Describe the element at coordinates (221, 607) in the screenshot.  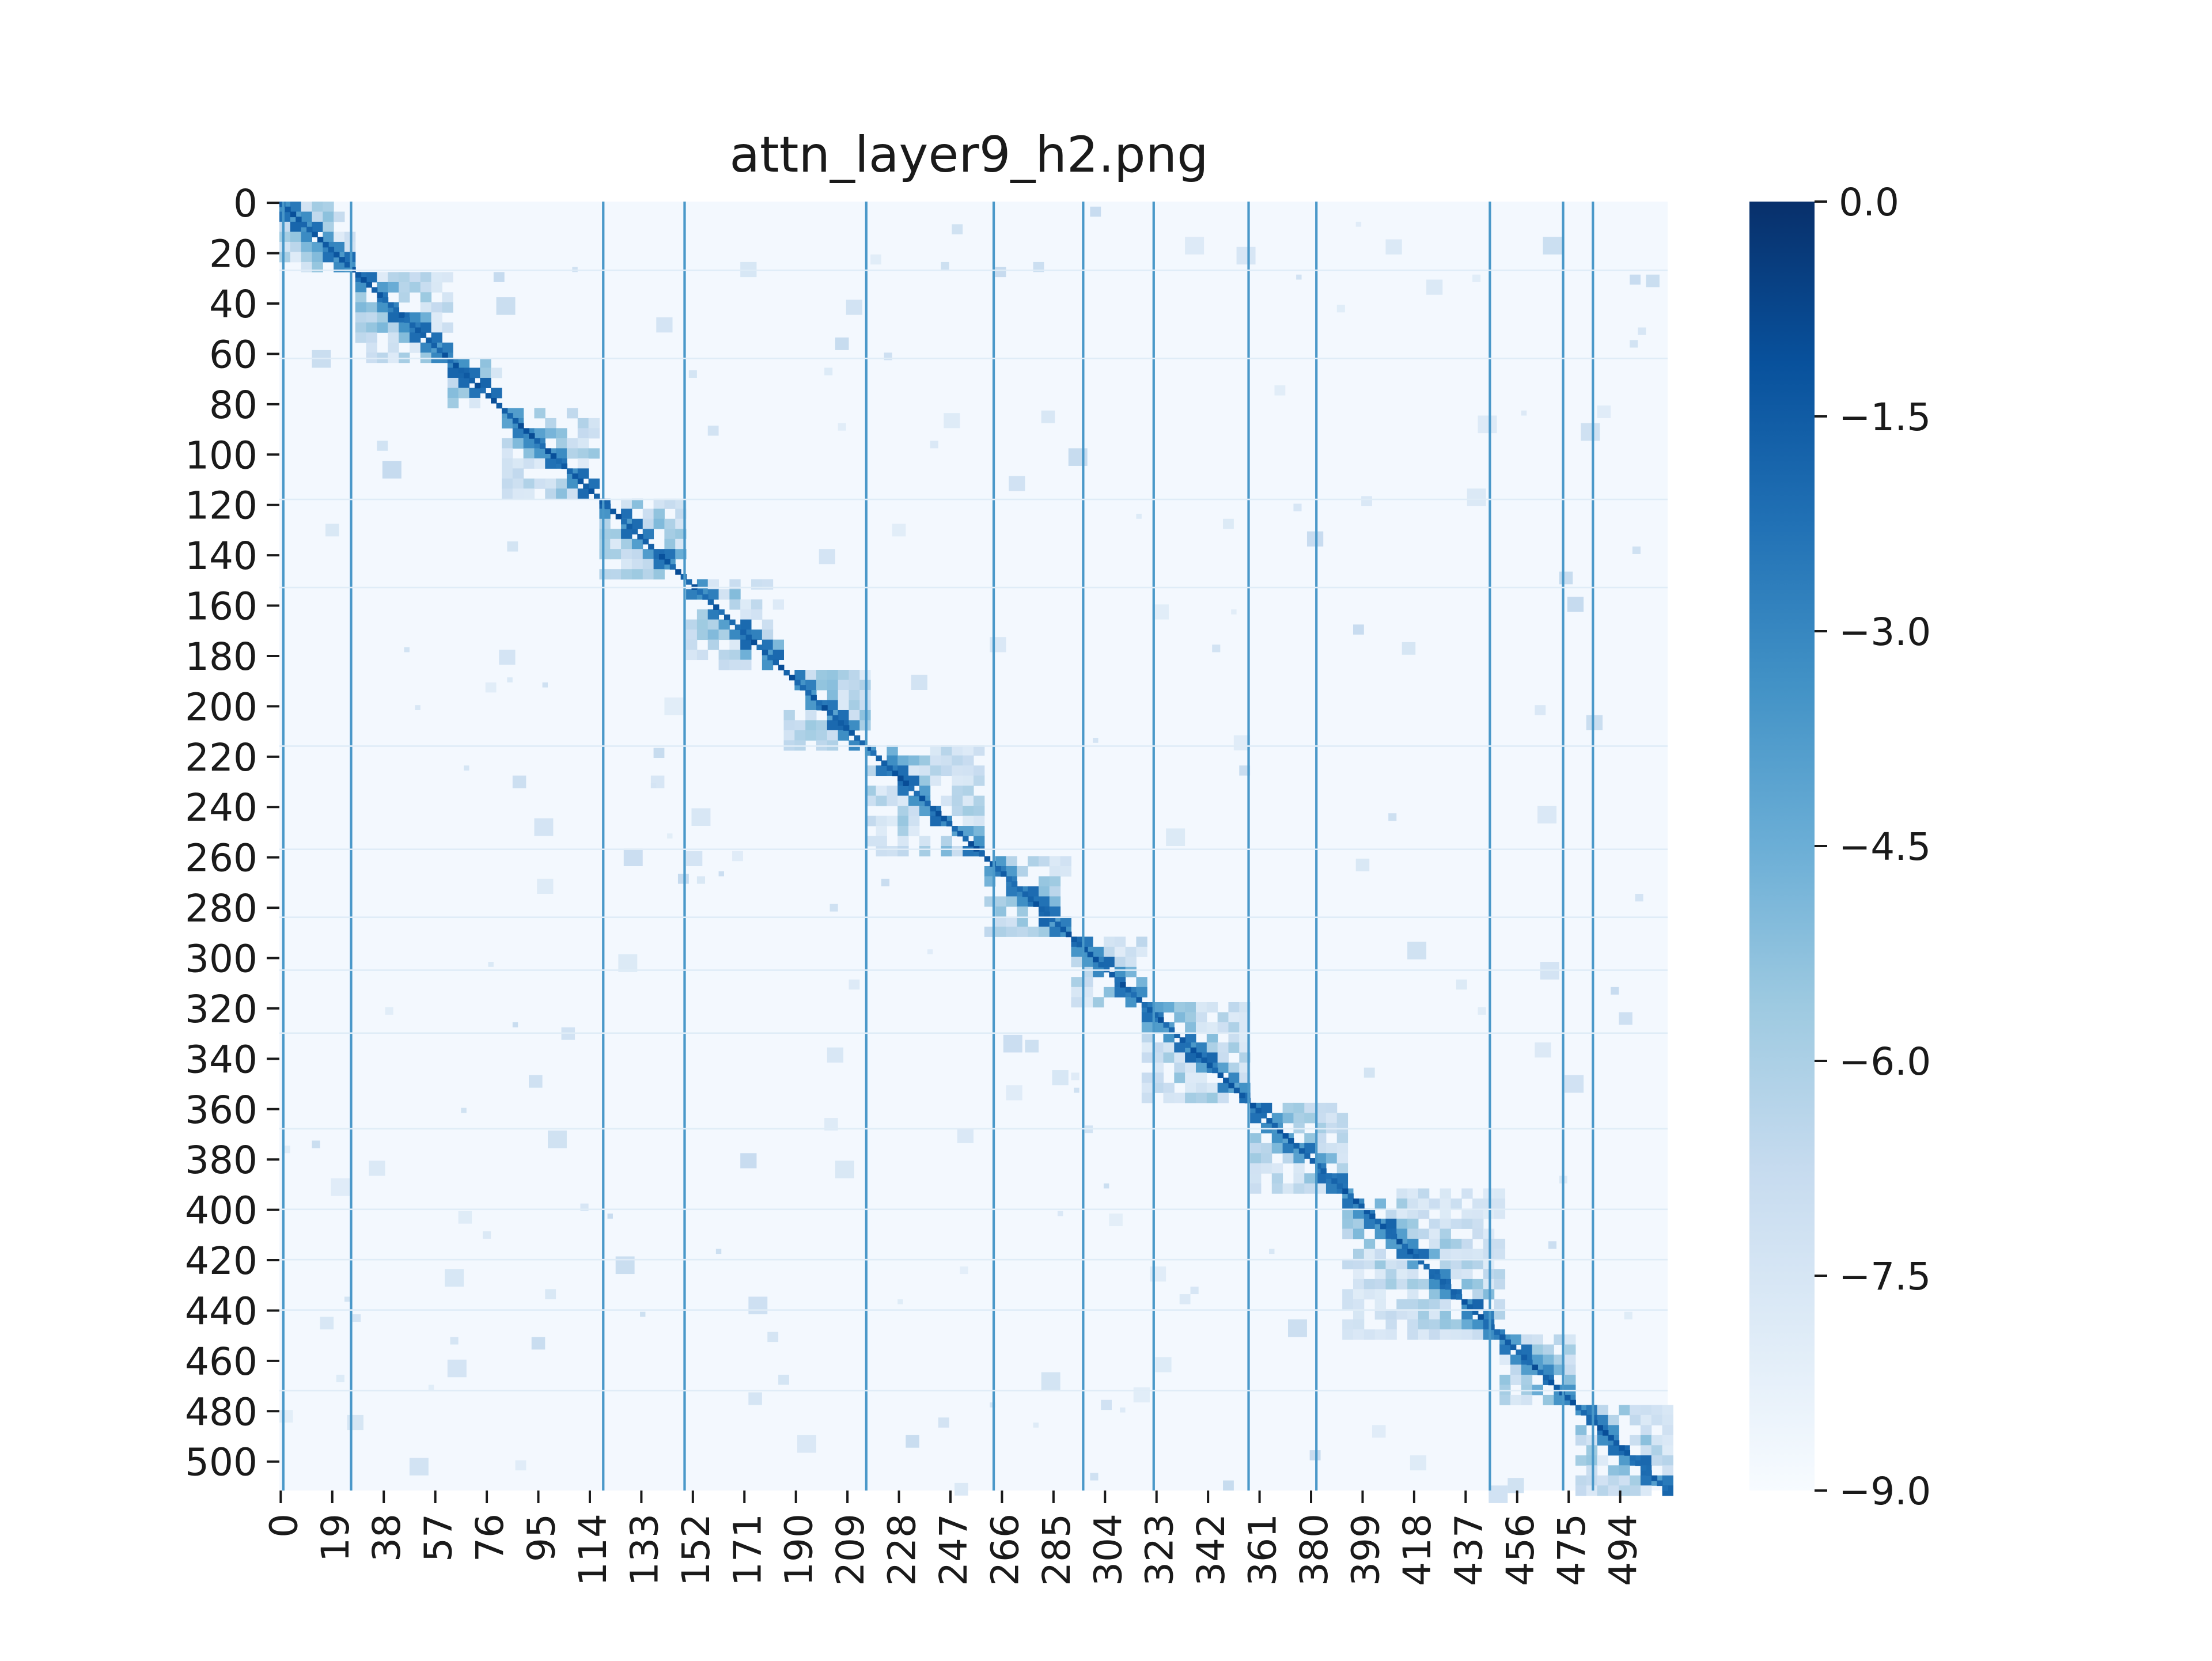
I see `y-tick-label: 160` at that location.